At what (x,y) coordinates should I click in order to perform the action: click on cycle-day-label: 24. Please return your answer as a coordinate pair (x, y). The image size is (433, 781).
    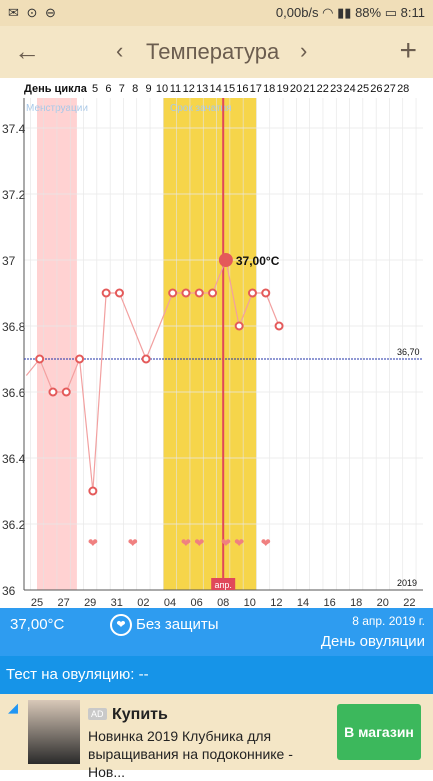
    Looking at the image, I should click on (349, 89).